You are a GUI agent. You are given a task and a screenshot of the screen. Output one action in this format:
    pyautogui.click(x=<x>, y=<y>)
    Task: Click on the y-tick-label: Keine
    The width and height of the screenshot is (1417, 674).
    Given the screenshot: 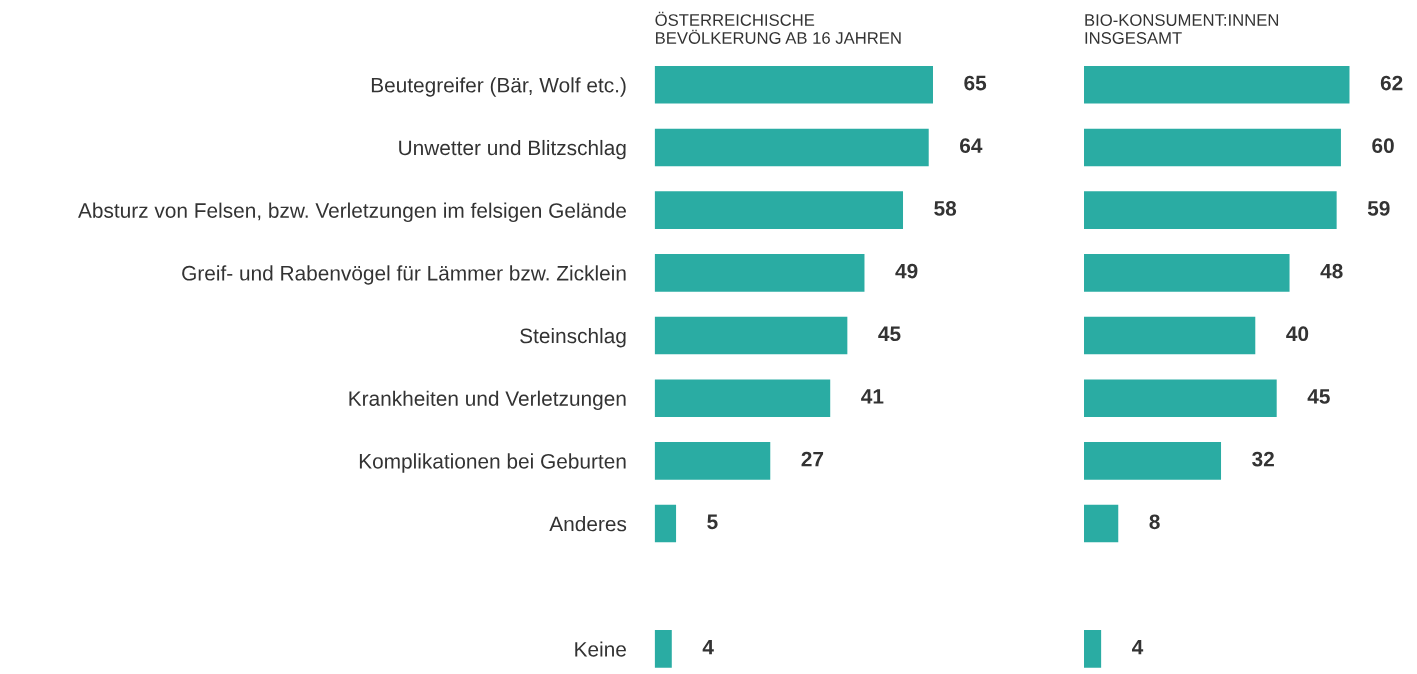 What is the action you would take?
    pyautogui.click(x=600, y=649)
    